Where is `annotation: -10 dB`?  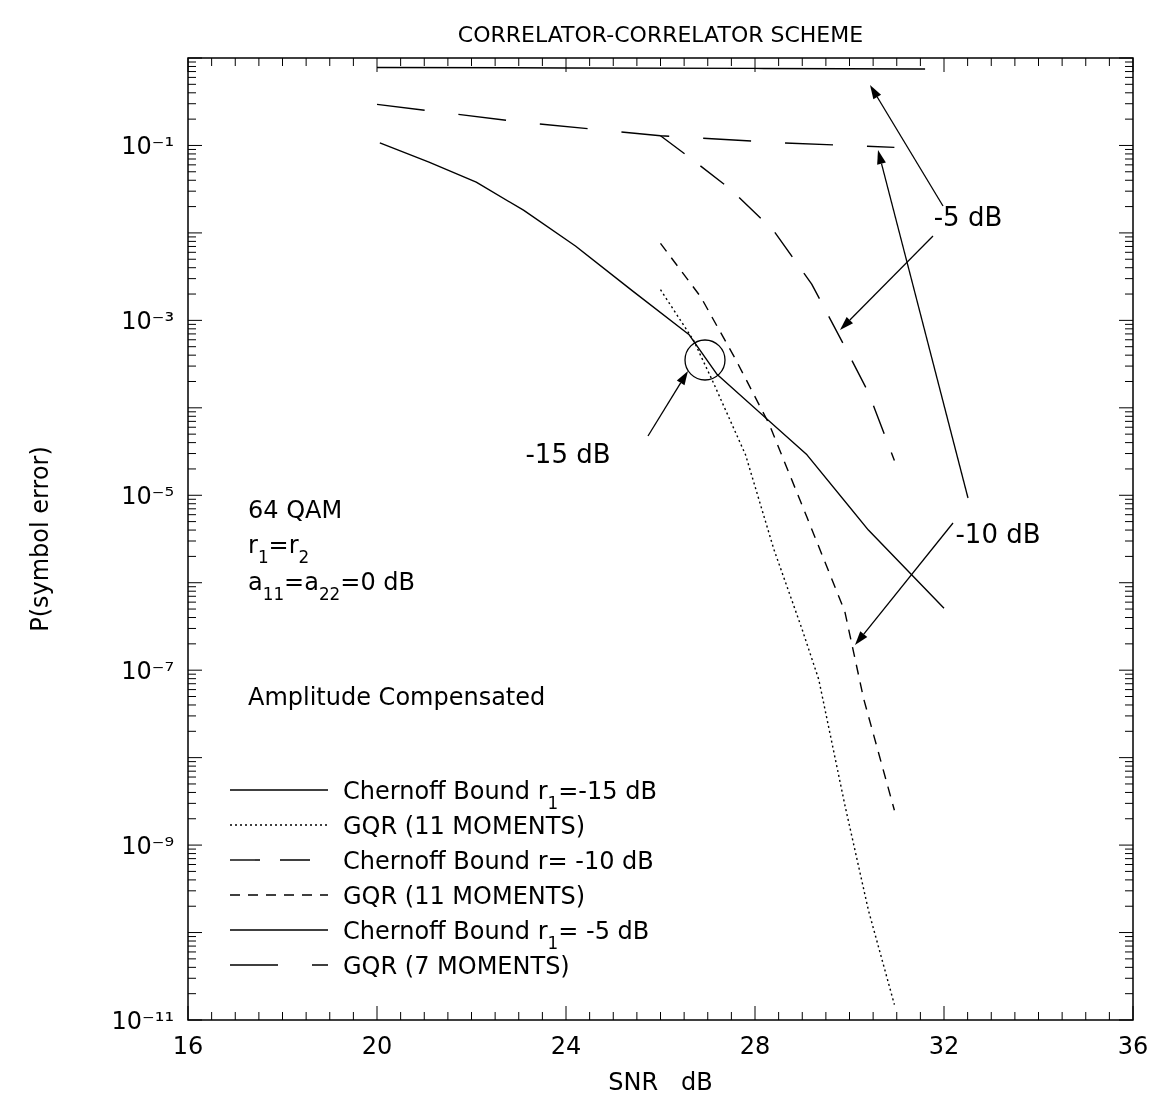
annotation: -10 dB is located at coordinates (998, 534).